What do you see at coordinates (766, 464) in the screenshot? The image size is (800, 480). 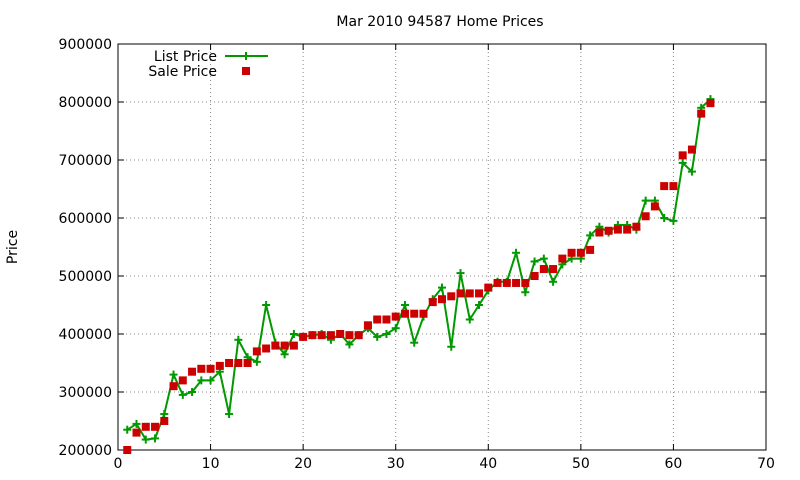 I see `x-tick-label: 70` at bounding box center [766, 464].